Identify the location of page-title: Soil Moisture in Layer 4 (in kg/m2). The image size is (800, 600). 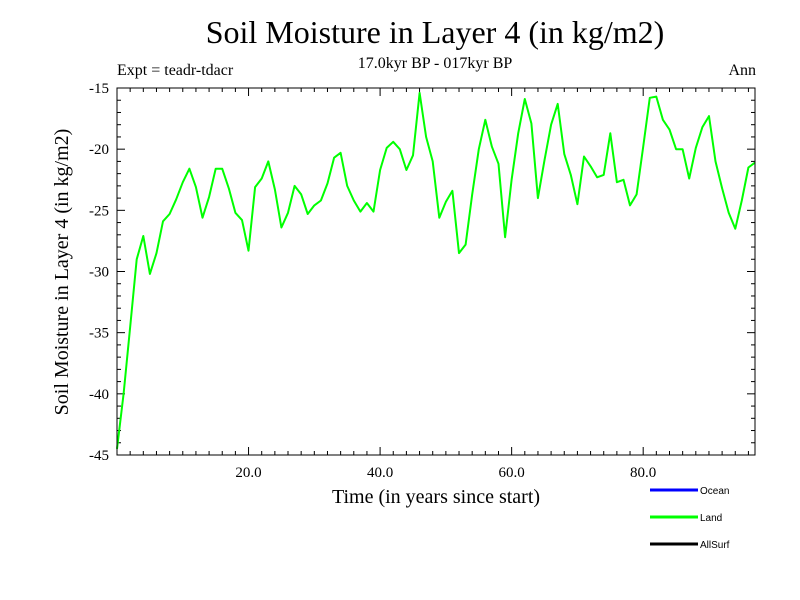
(435, 32).